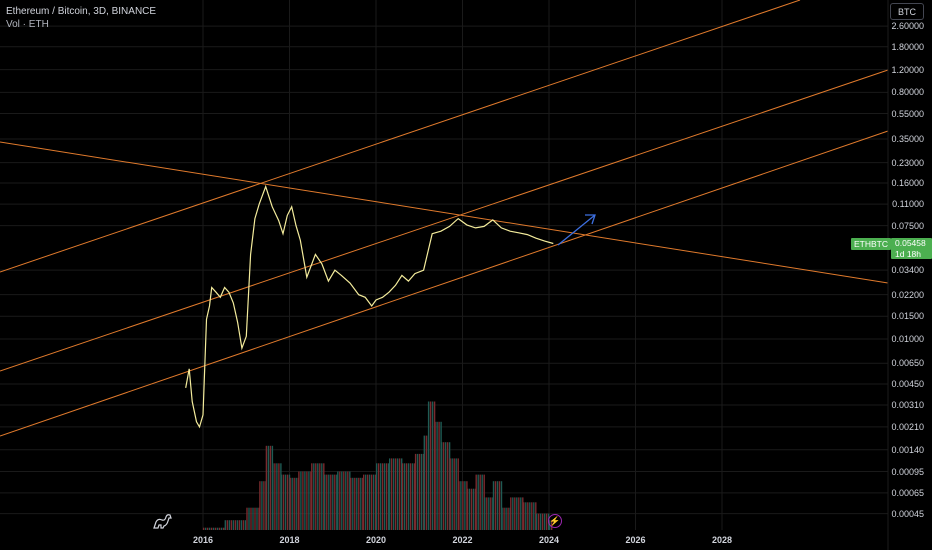  What do you see at coordinates (910, 243) in the screenshot?
I see `last-price: 0.05458` at bounding box center [910, 243].